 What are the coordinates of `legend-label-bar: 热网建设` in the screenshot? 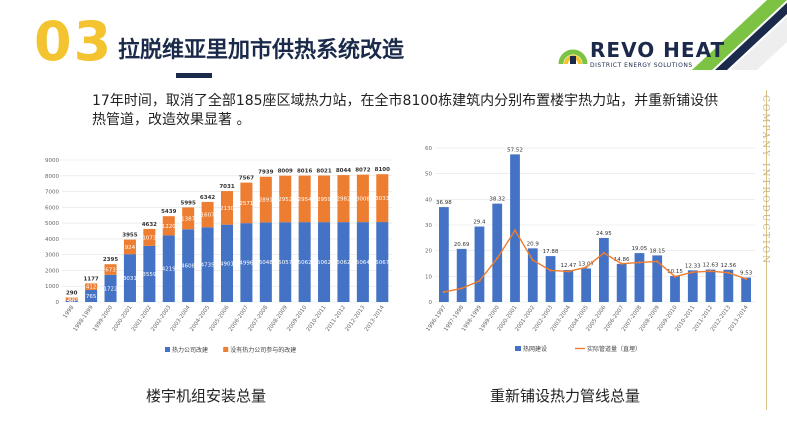 It's located at (535, 349).